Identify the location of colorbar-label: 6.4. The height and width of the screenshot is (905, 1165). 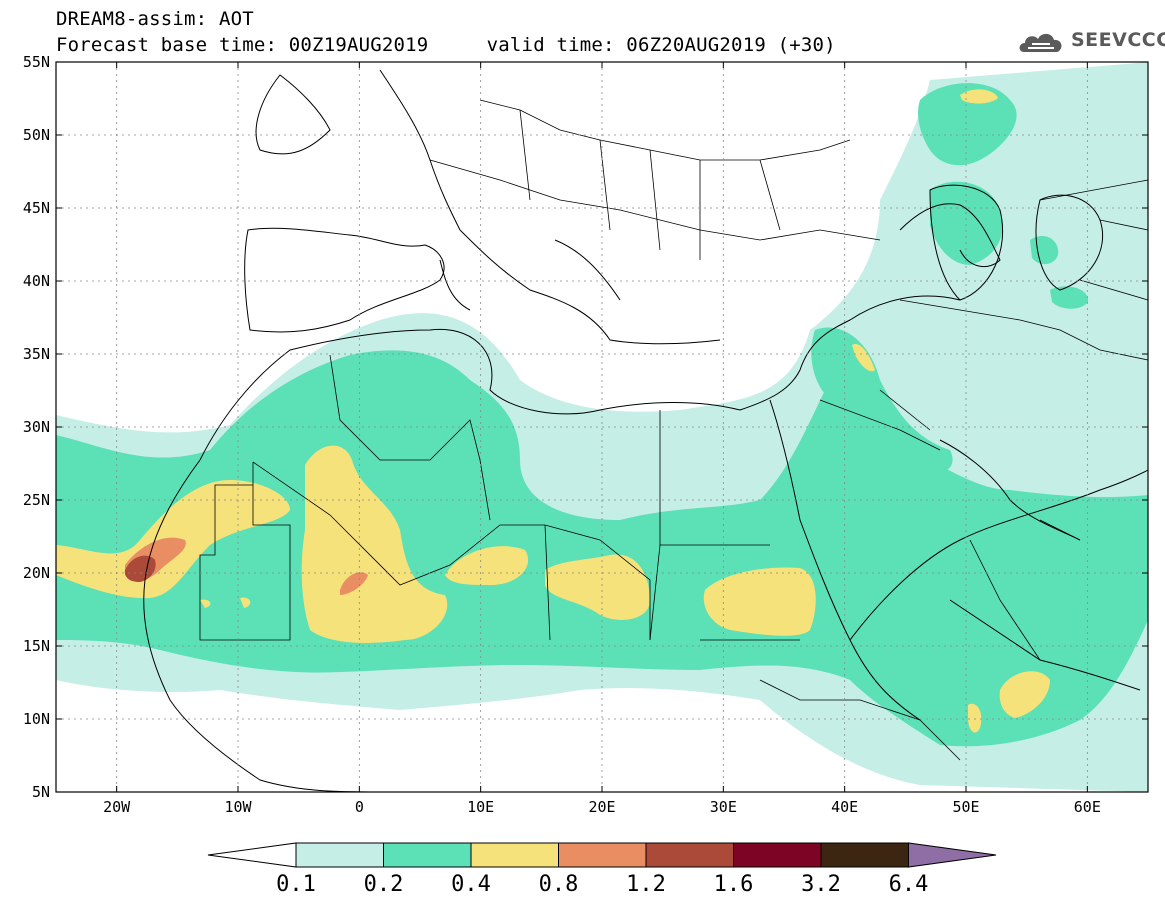
(908, 884).